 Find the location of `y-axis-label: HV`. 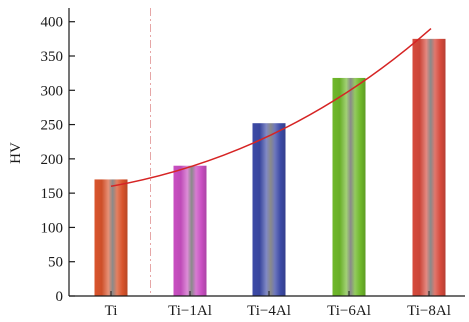

y-axis-label: HV is located at coordinates (16, 153).